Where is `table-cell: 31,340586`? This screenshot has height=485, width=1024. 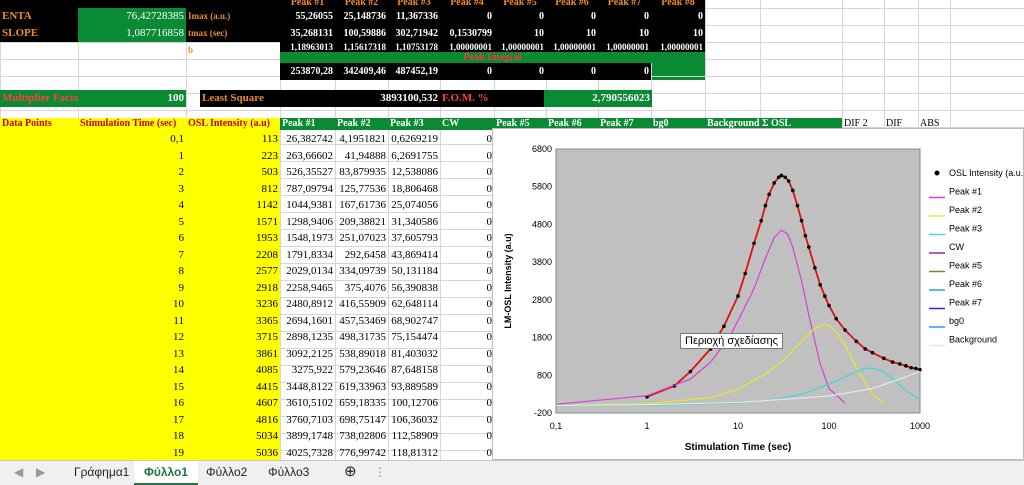
table-cell: 31,340586 is located at coordinates (414, 221).